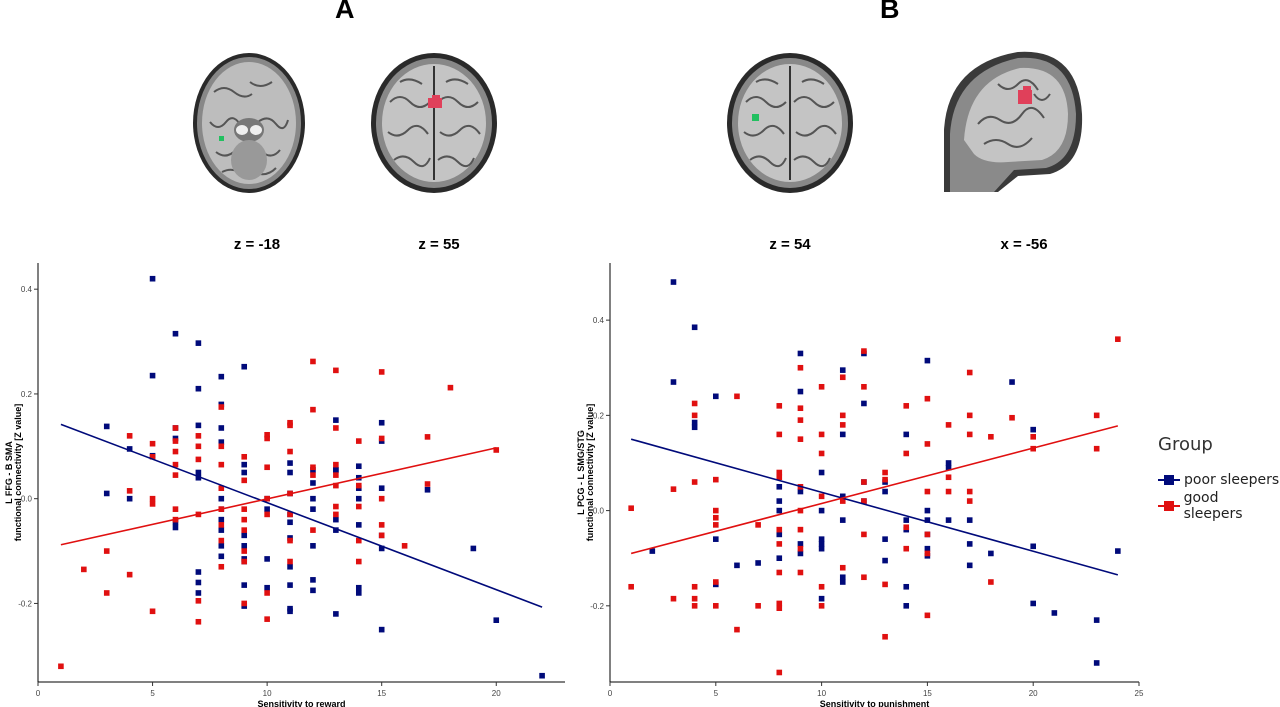  What do you see at coordinates (821, 693) in the screenshot?
I see `x-tick-label: 10` at bounding box center [821, 693].